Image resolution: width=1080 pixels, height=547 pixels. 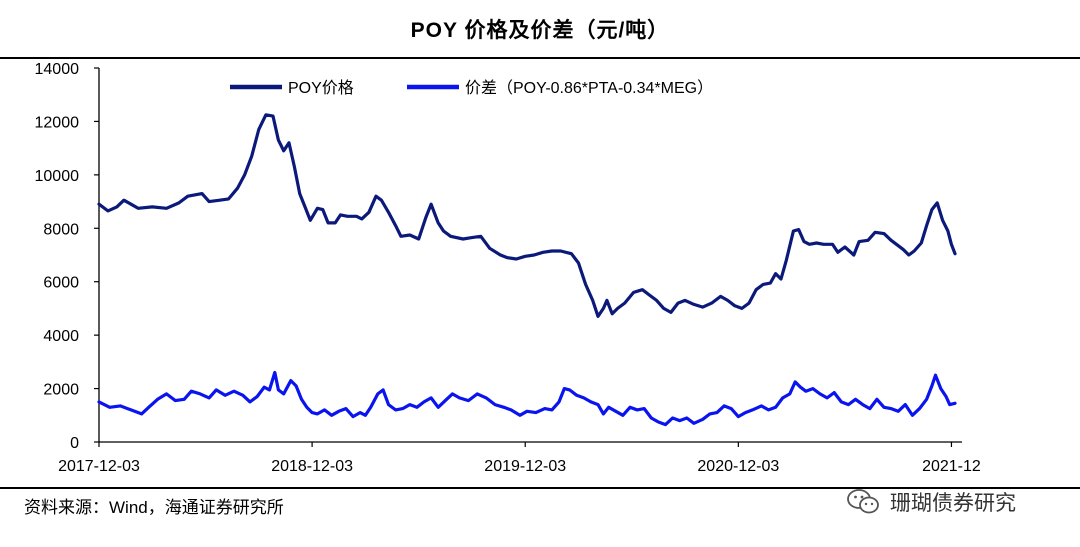 What do you see at coordinates (61, 283) in the screenshot?
I see `y-tick-label-6000: 6000` at bounding box center [61, 283].